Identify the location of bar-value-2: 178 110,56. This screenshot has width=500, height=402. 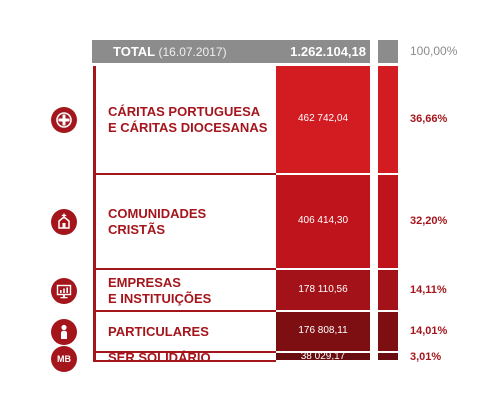
(323, 289).